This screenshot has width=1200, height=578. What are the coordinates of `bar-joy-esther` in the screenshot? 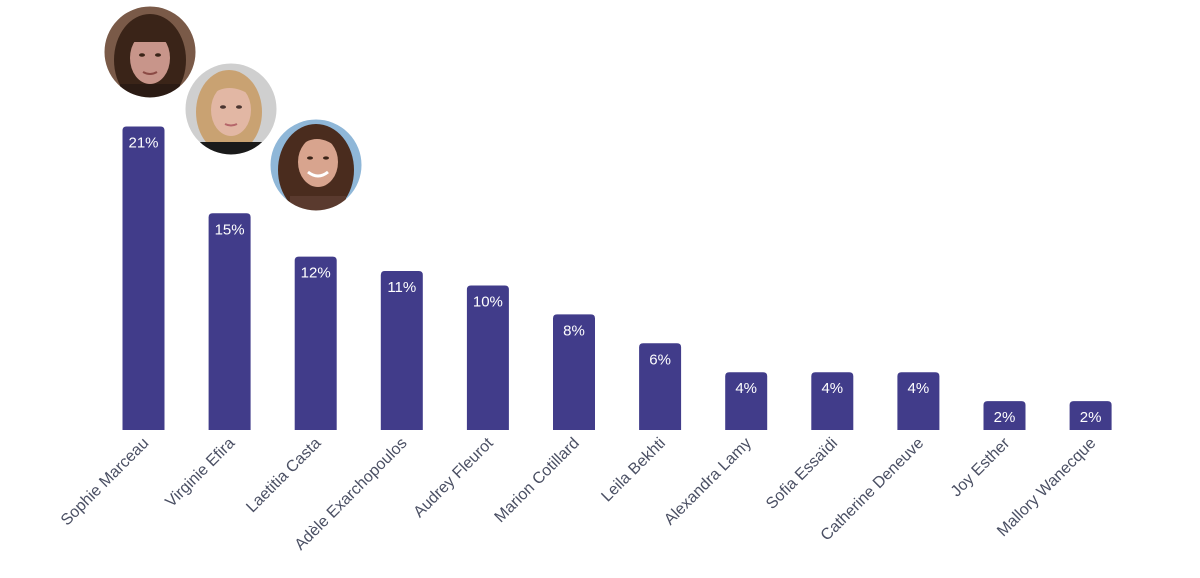 It's located at (1004, 415).